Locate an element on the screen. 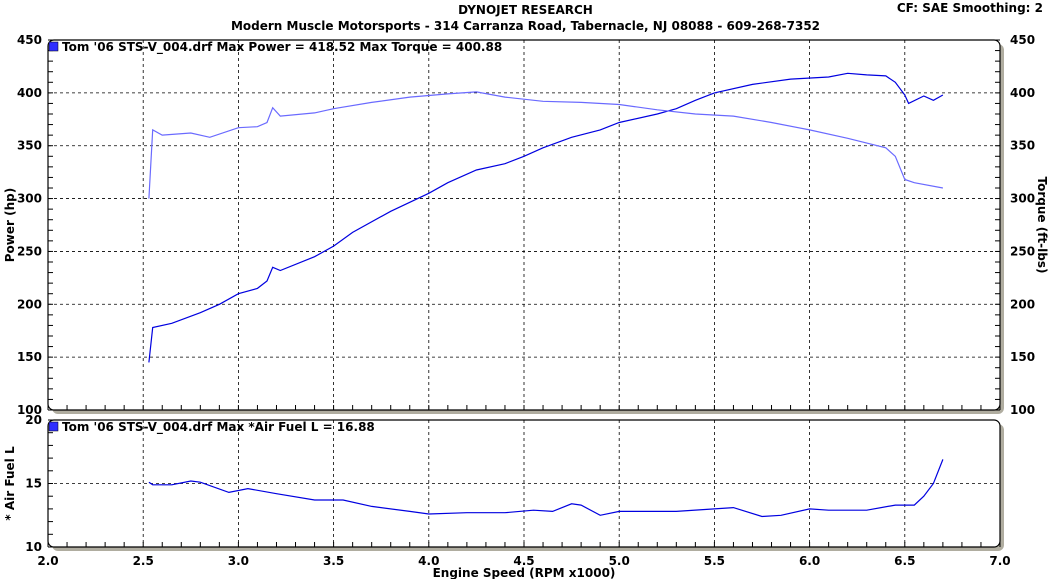 The width and height of the screenshot is (1051, 579). settings-label: CF: SAE Smoothing: 2 is located at coordinates (969, 8).